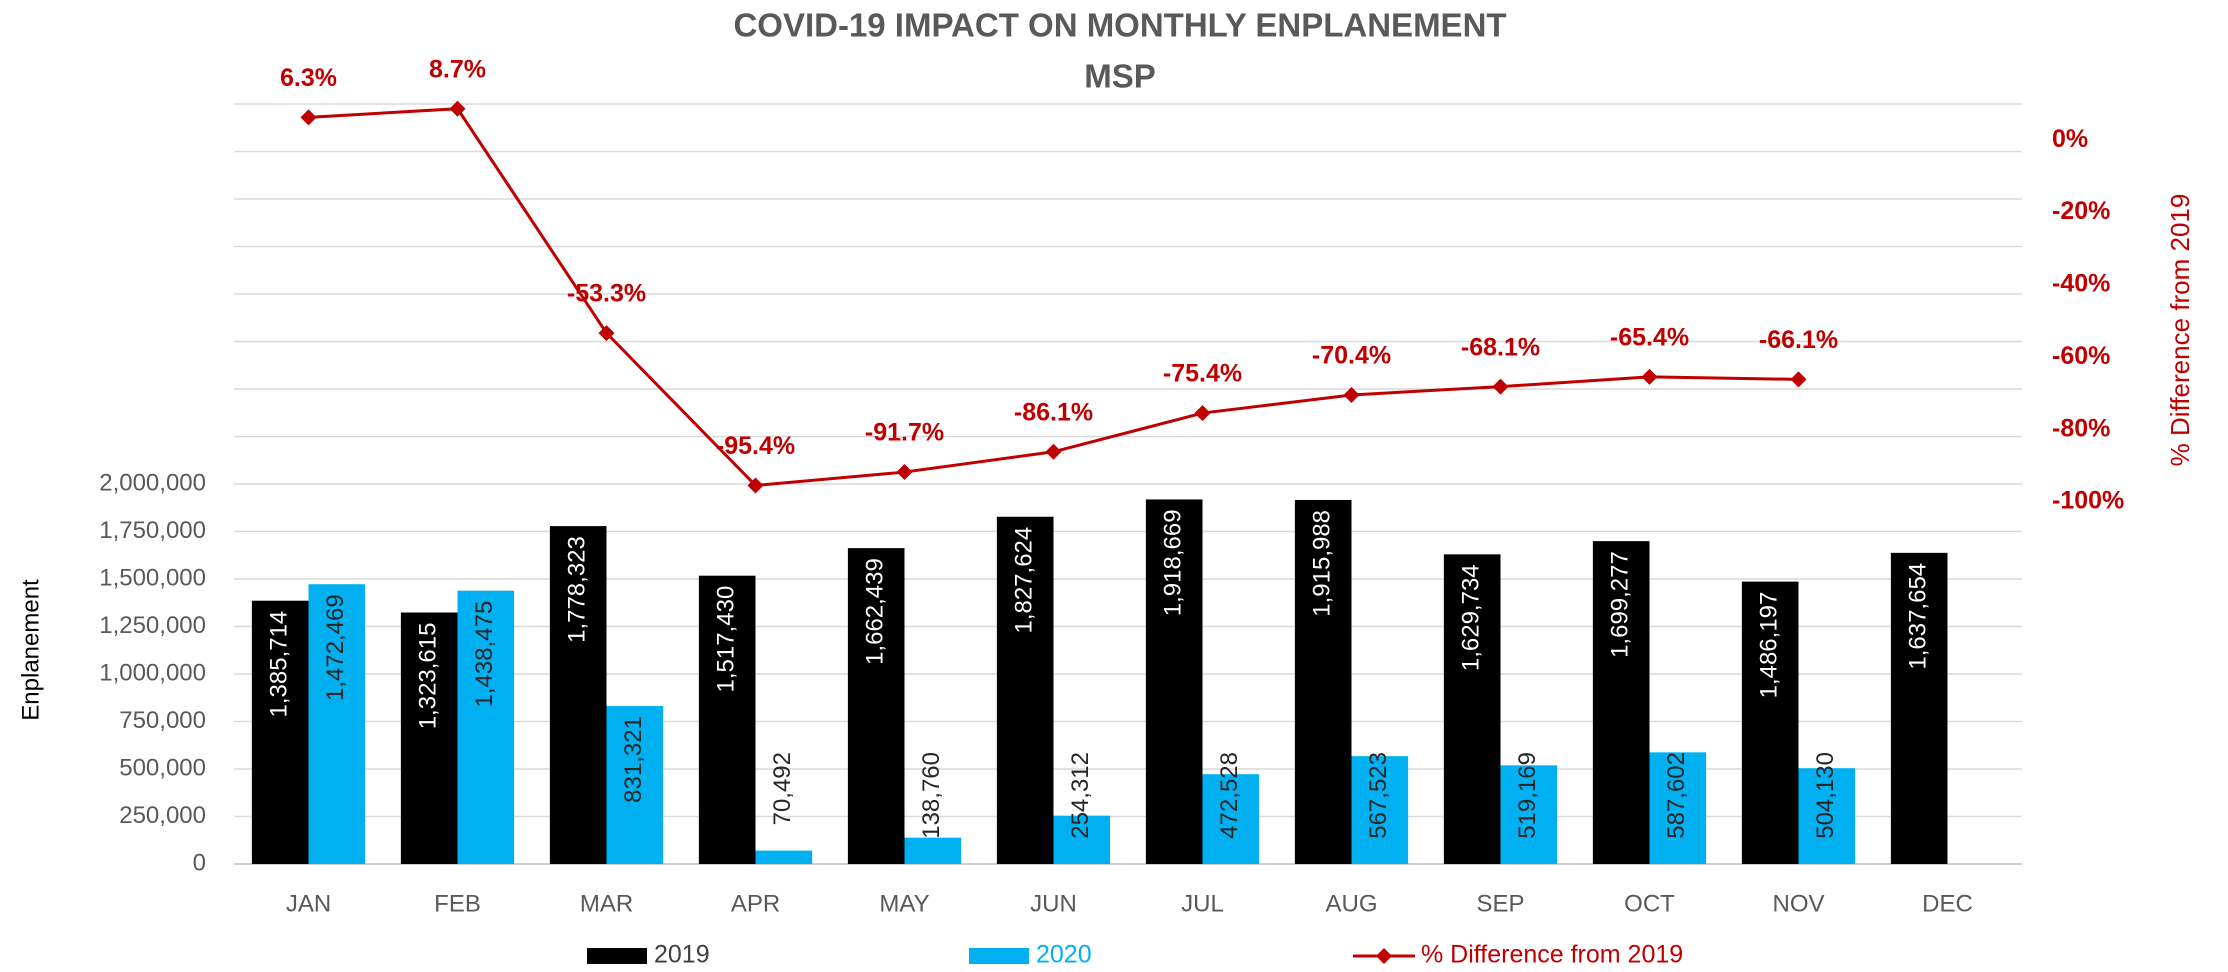 This screenshot has height=972, width=2228. I want to click on y-tick-label: 1,250,000, so click(152, 625).